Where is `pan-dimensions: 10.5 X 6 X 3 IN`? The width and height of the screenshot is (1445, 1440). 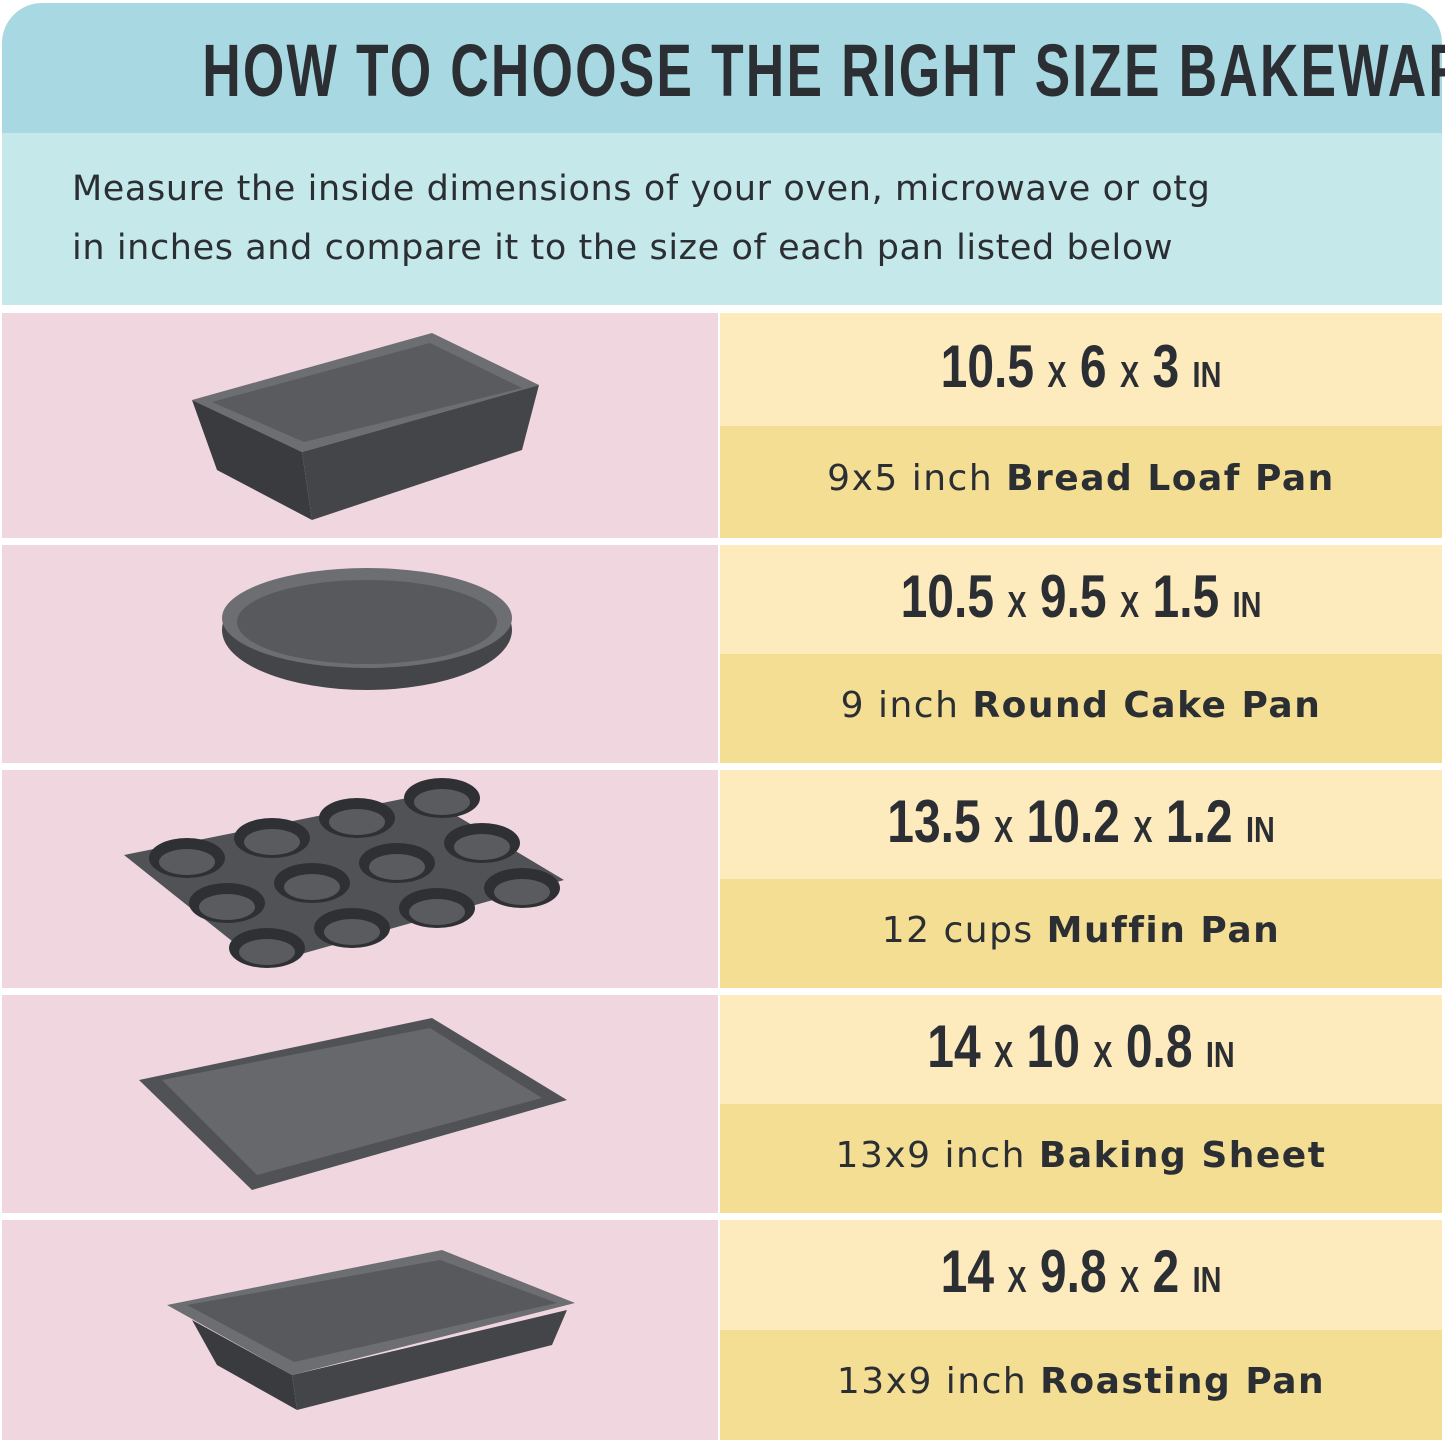 pan-dimensions: 10.5 X 6 X 3 IN is located at coordinates (1081, 366).